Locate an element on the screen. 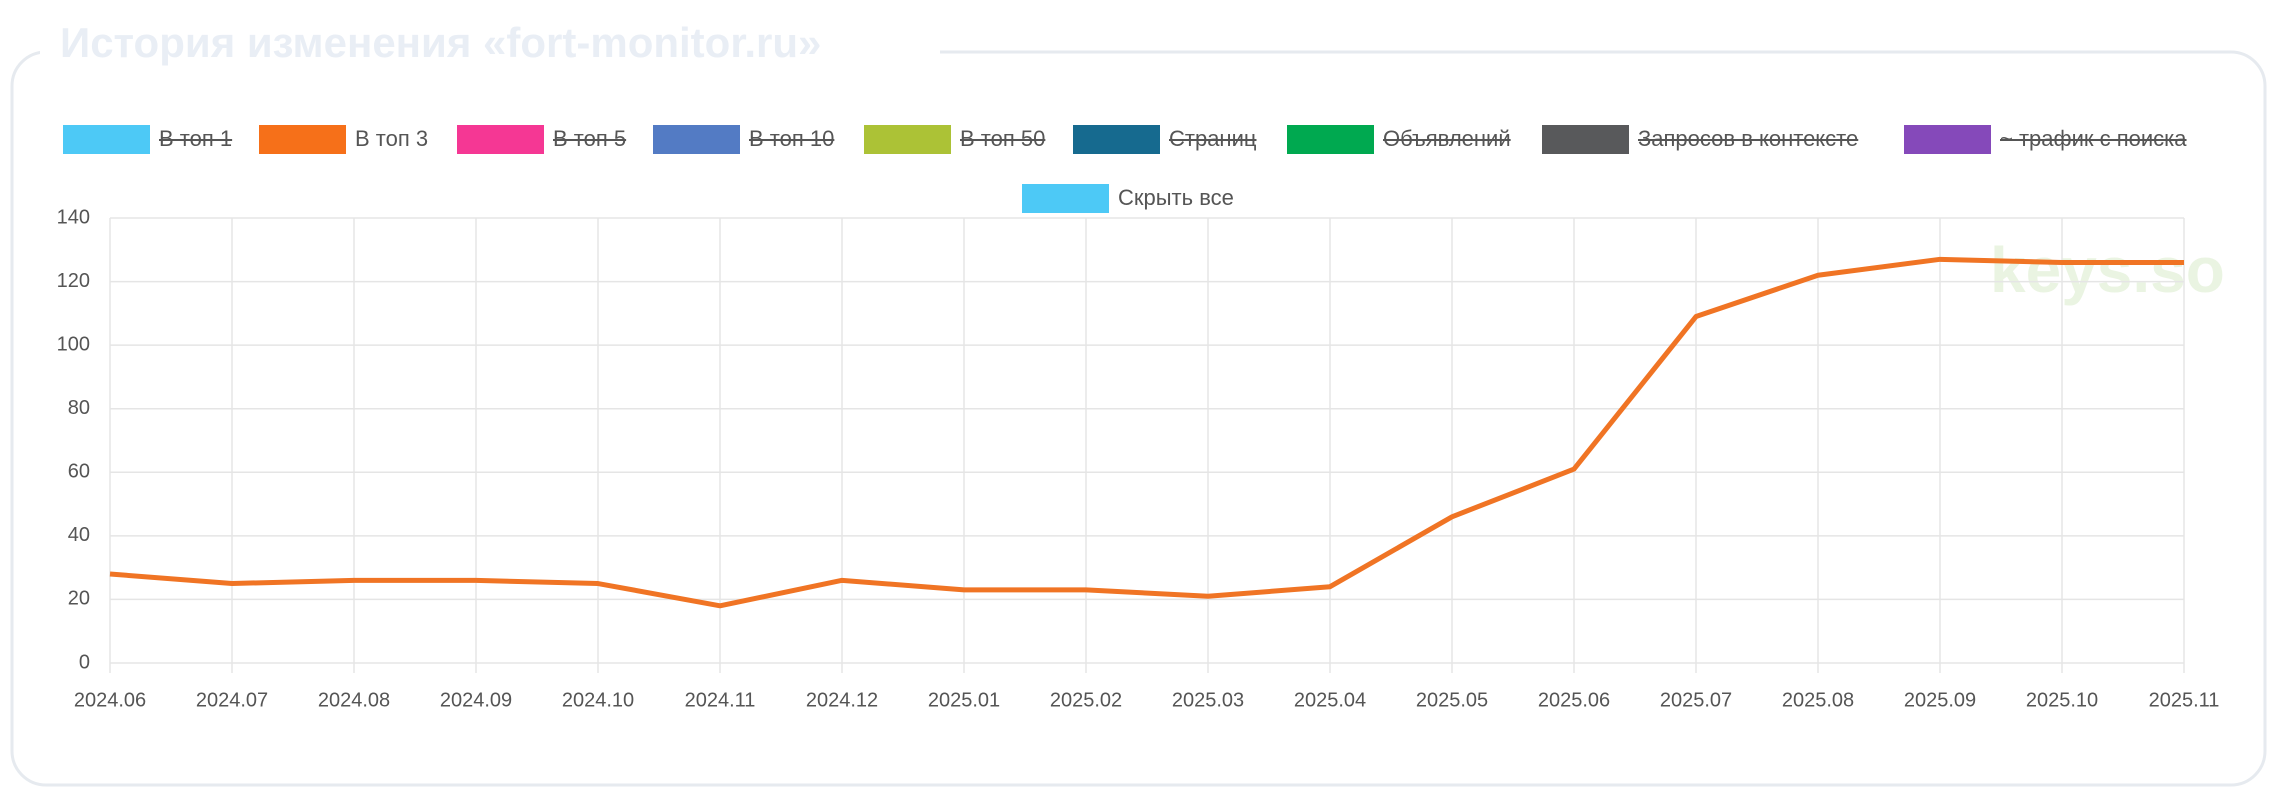  x-tick-label: 2025.09 is located at coordinates (1940, 700).